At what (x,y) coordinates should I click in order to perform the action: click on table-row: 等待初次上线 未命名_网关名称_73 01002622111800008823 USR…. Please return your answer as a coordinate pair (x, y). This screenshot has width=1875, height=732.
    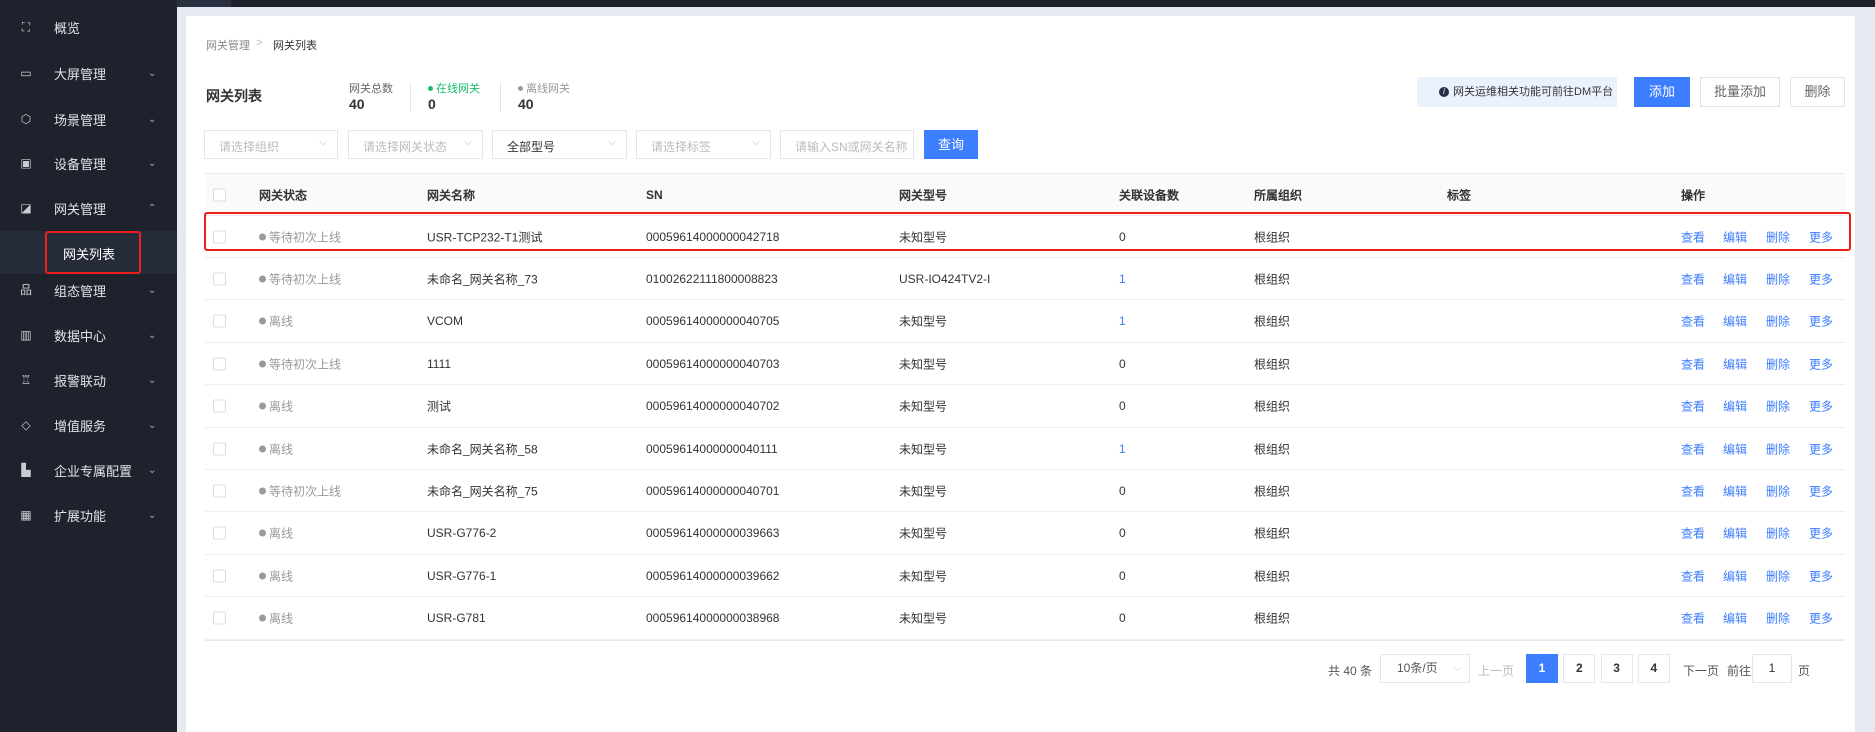
    Looking at the image, I should click on (1025, 279).